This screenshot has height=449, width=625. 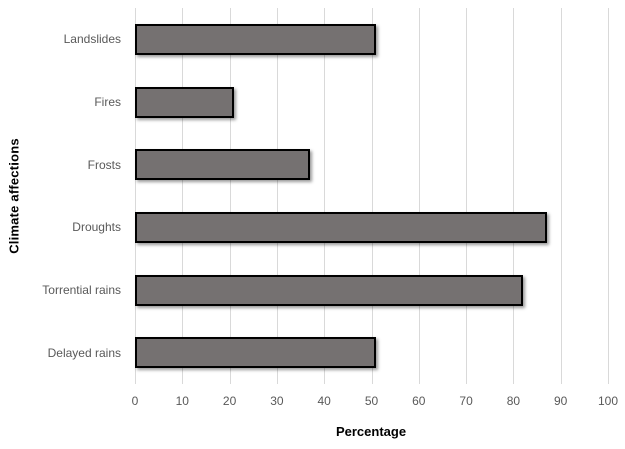 I want to click on x-tick-label-20: 20, so click(x=229, y=401).